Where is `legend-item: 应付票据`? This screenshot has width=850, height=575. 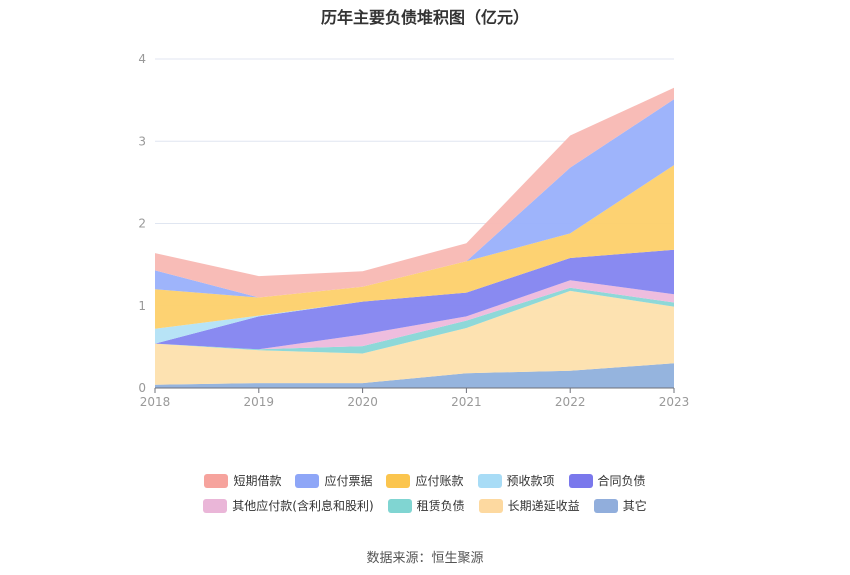
legend-item: 应付票据 is located at coordinates (333, 480).